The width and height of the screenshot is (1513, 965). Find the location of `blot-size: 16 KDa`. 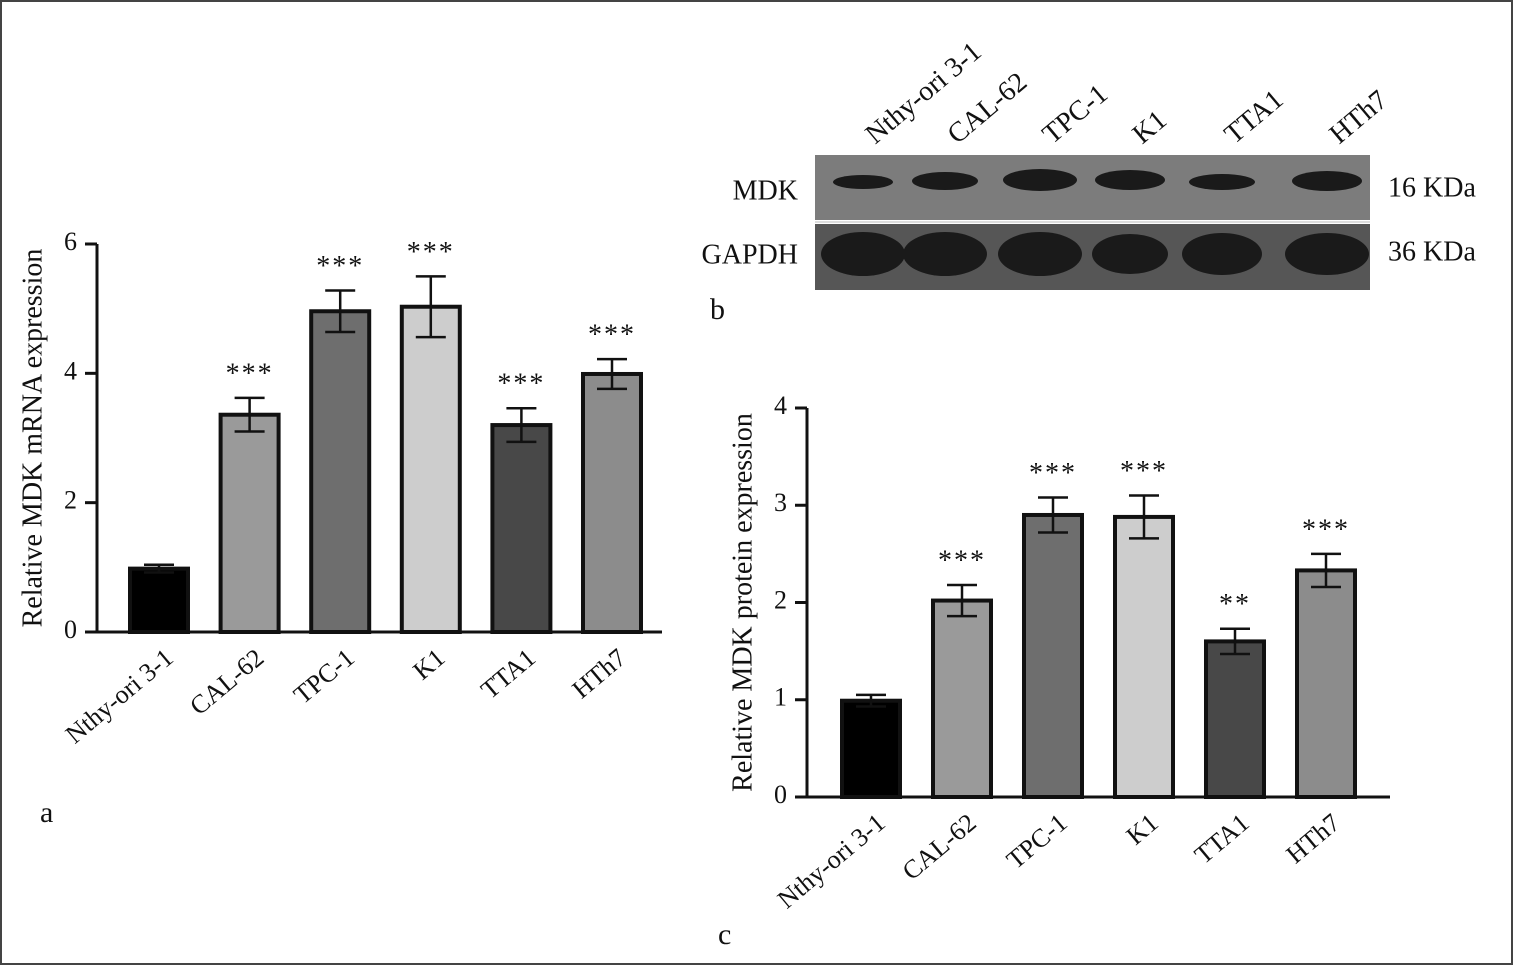

blot-size: 16 KDa is located at coordinates (1432, 187).